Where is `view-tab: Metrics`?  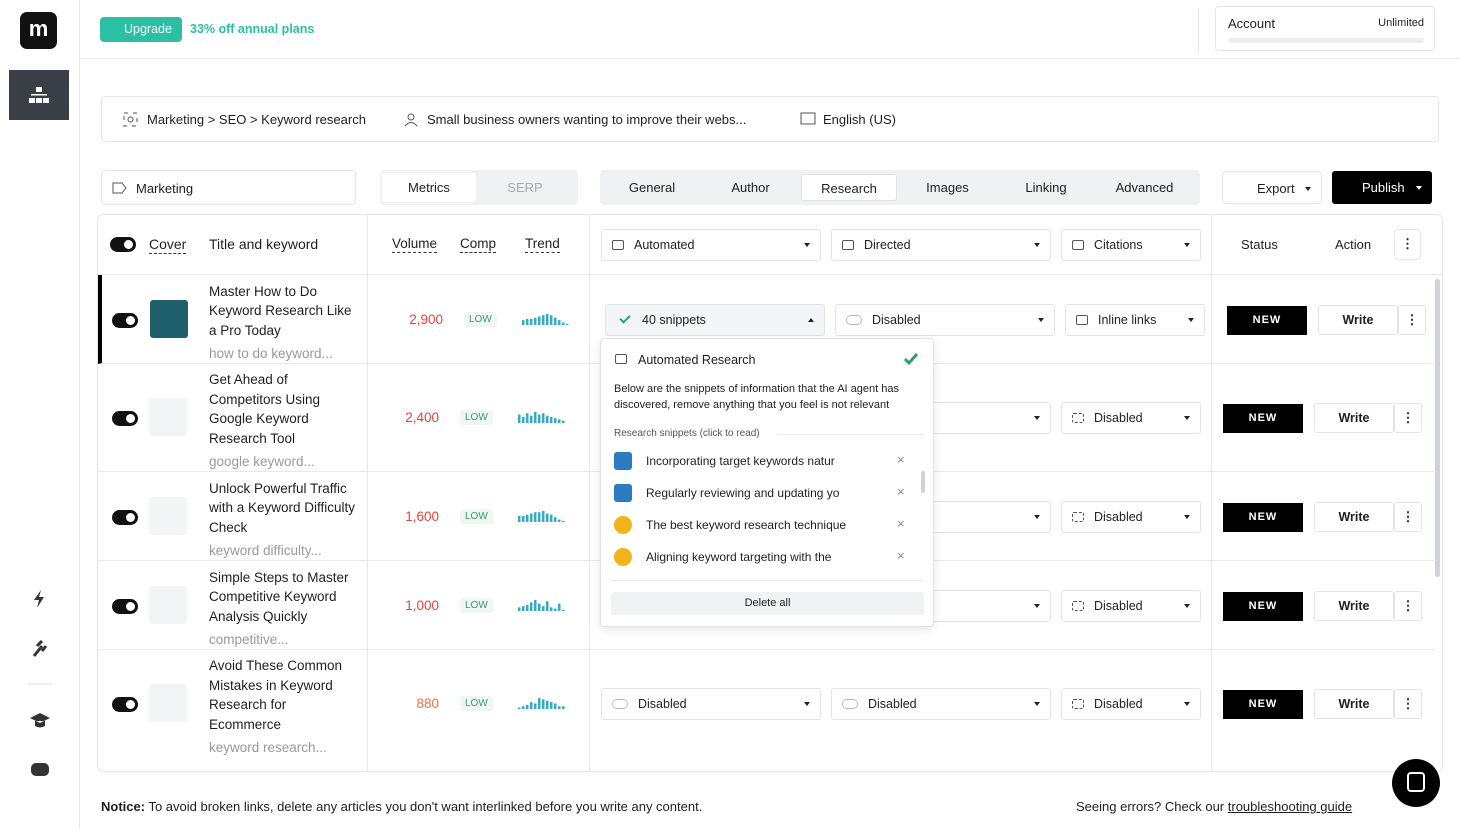 view-tab: Metrics is located at coordinates (429, 187).